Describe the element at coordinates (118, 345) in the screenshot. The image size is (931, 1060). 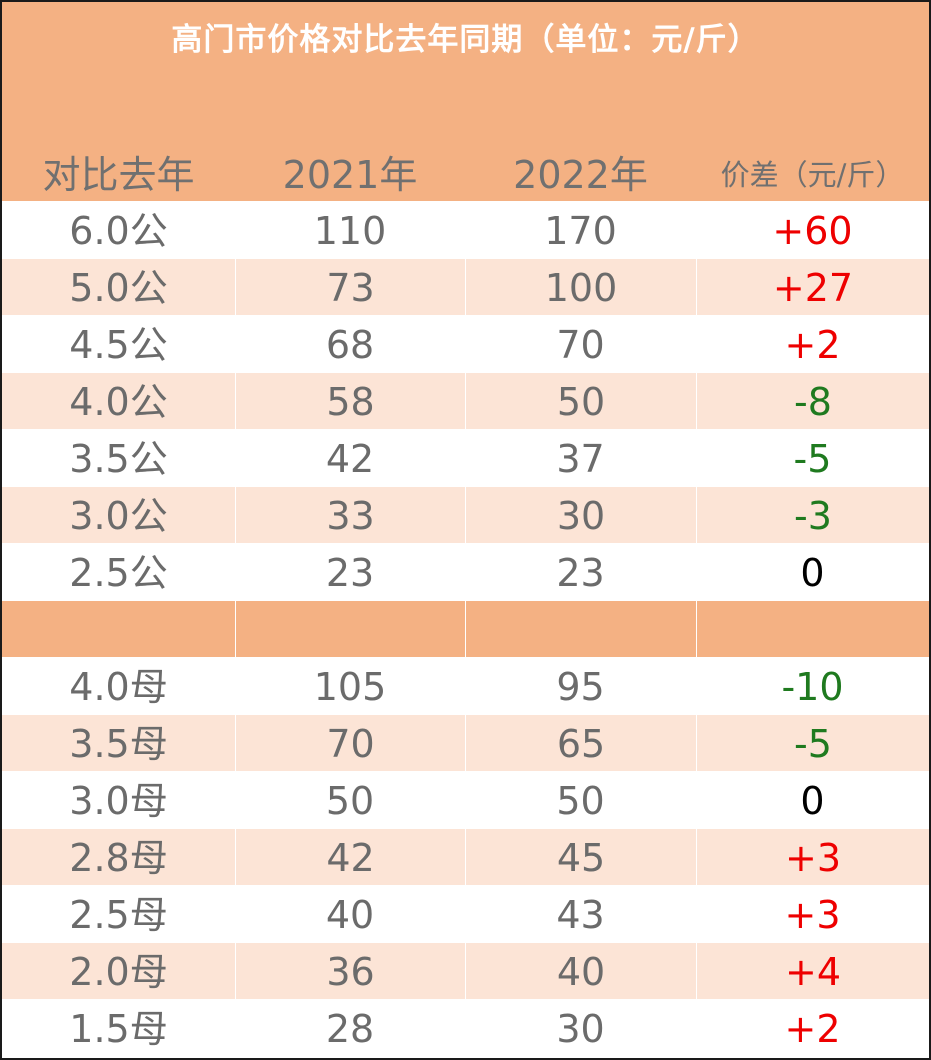
I see `spec-cell: 4.5公` at that location.